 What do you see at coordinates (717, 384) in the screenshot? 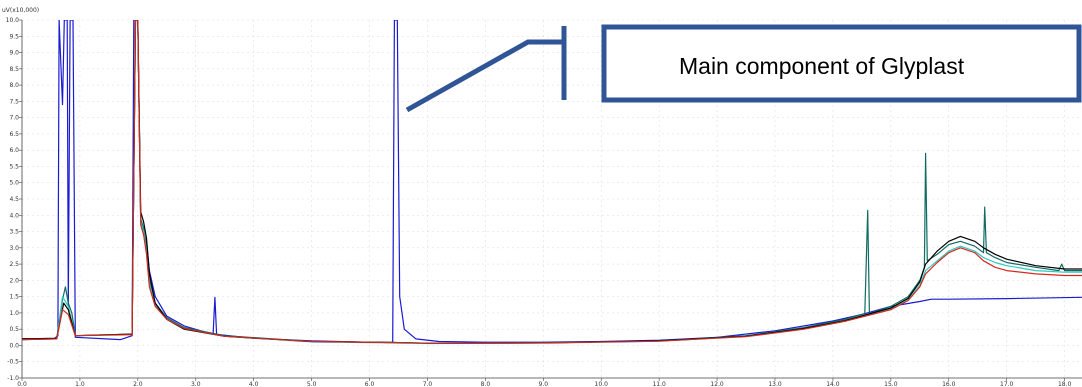
I see `x-tick-label: 12.0` at bounding box center [717, 384].